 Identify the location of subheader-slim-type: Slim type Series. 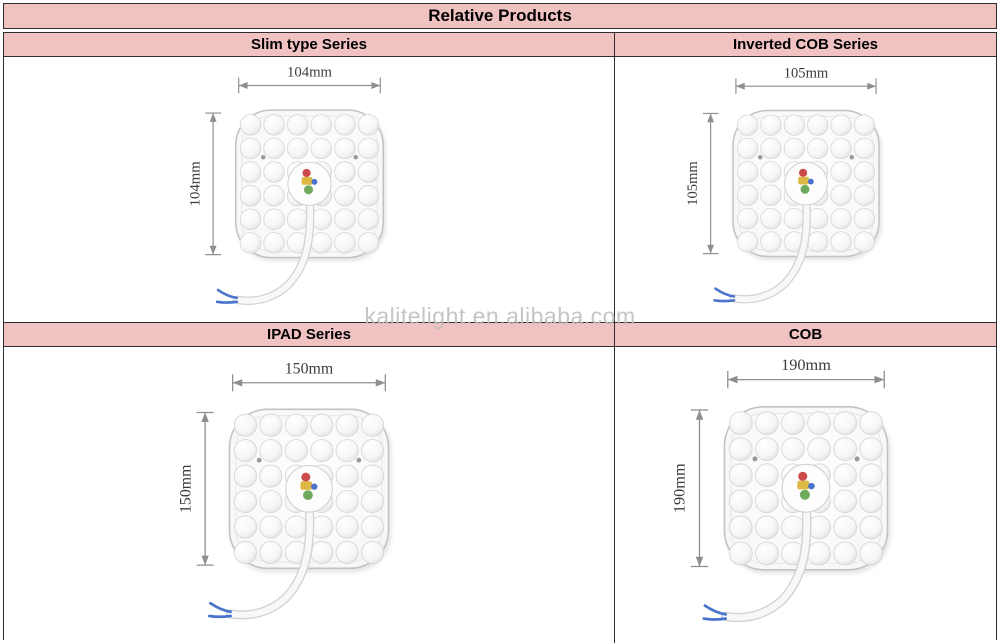
(309, 45).